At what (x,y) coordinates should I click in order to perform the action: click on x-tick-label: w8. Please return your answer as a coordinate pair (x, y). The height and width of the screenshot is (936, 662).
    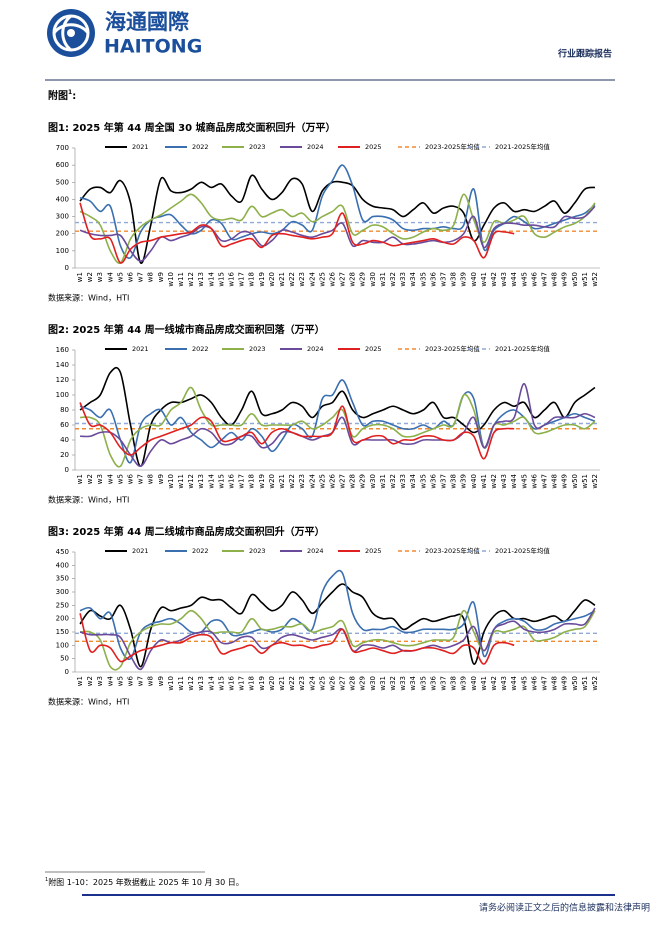
    Looking at the image, I should click on (151, 277).